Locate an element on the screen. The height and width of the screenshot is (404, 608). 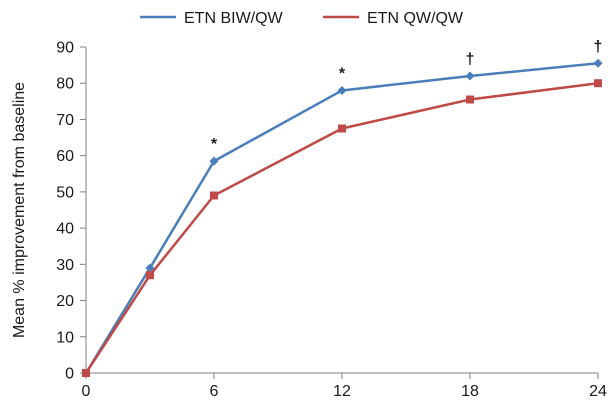
x-tick-label: 6 is located at coordinates (214, 391).